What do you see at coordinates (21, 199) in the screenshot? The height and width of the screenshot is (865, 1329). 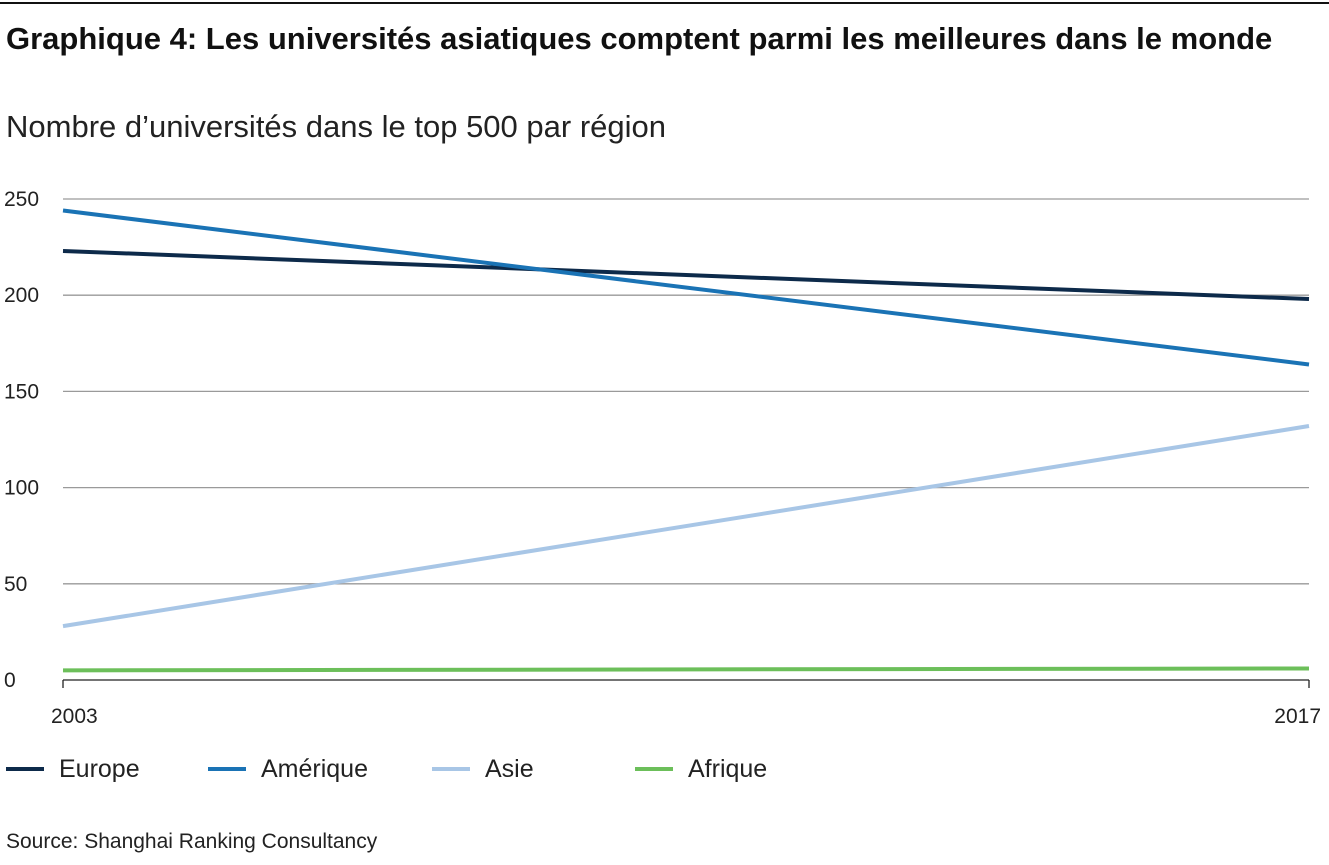 I see `y-tick-label-250: 250` at bounding box center [21, 199].